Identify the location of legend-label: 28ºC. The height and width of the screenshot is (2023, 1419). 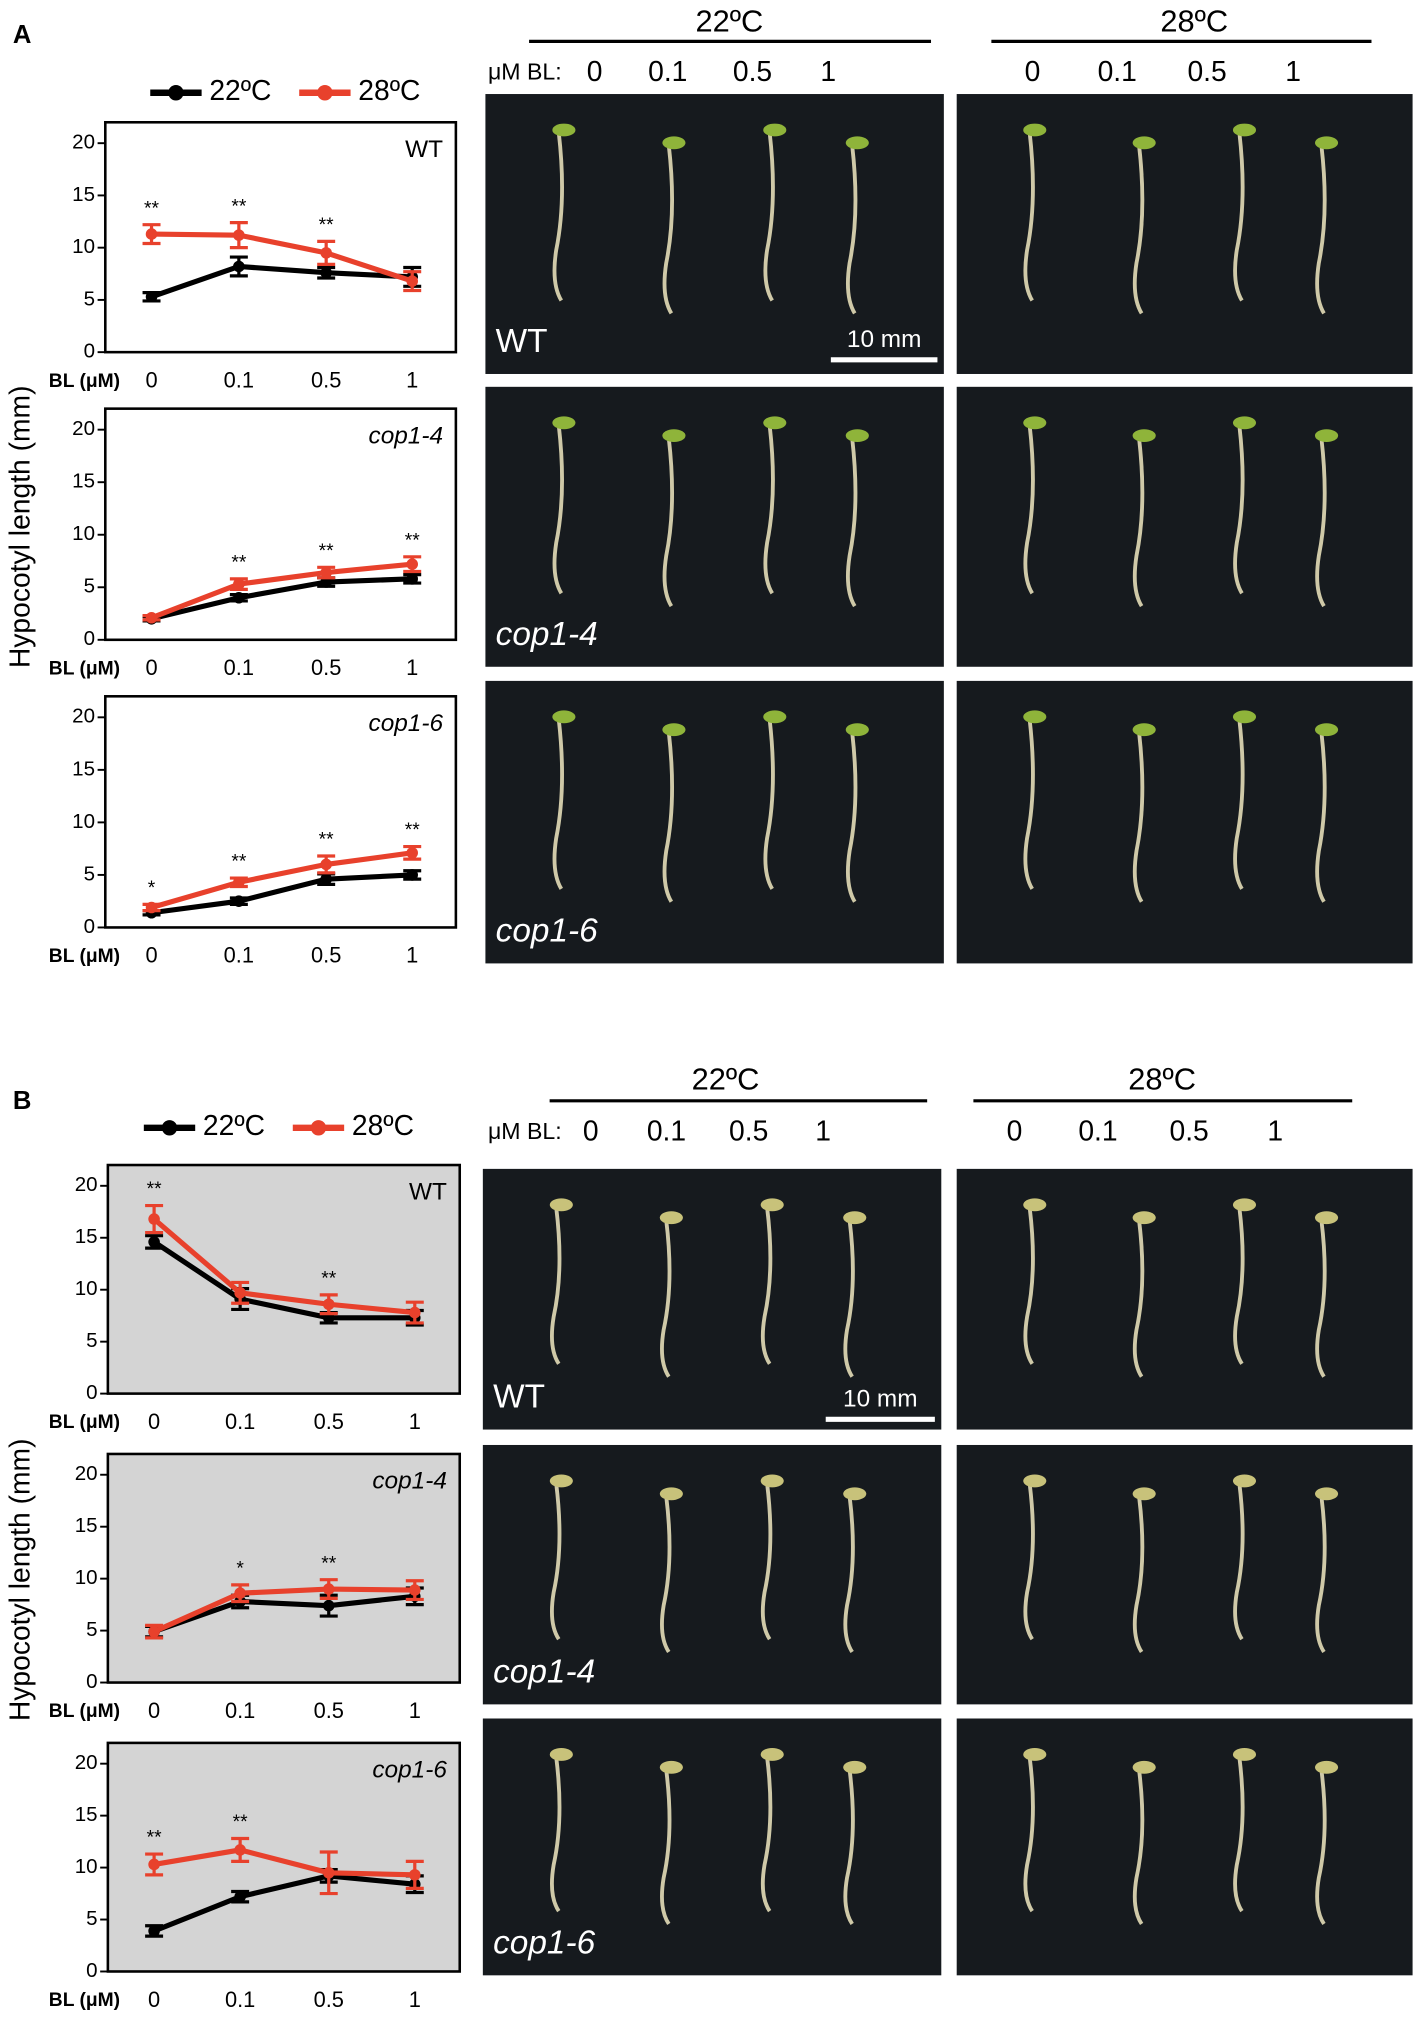
(389, 90).